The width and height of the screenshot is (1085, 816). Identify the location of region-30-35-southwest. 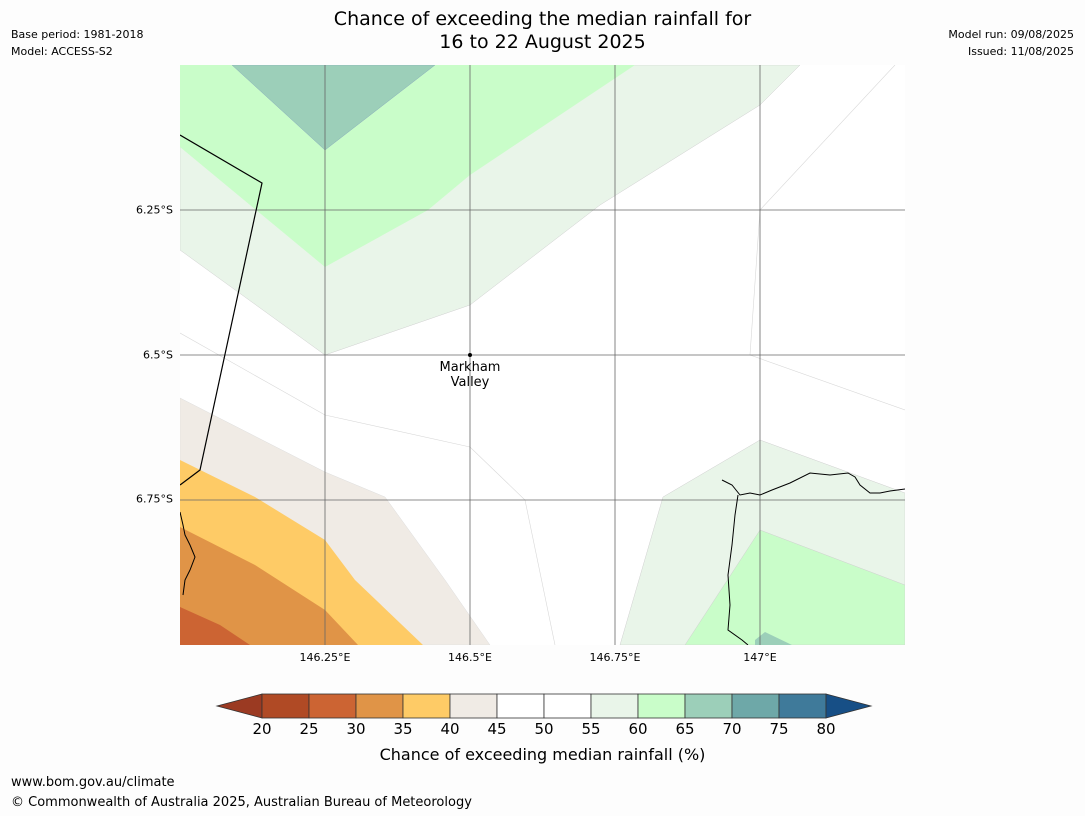
(269, 586).